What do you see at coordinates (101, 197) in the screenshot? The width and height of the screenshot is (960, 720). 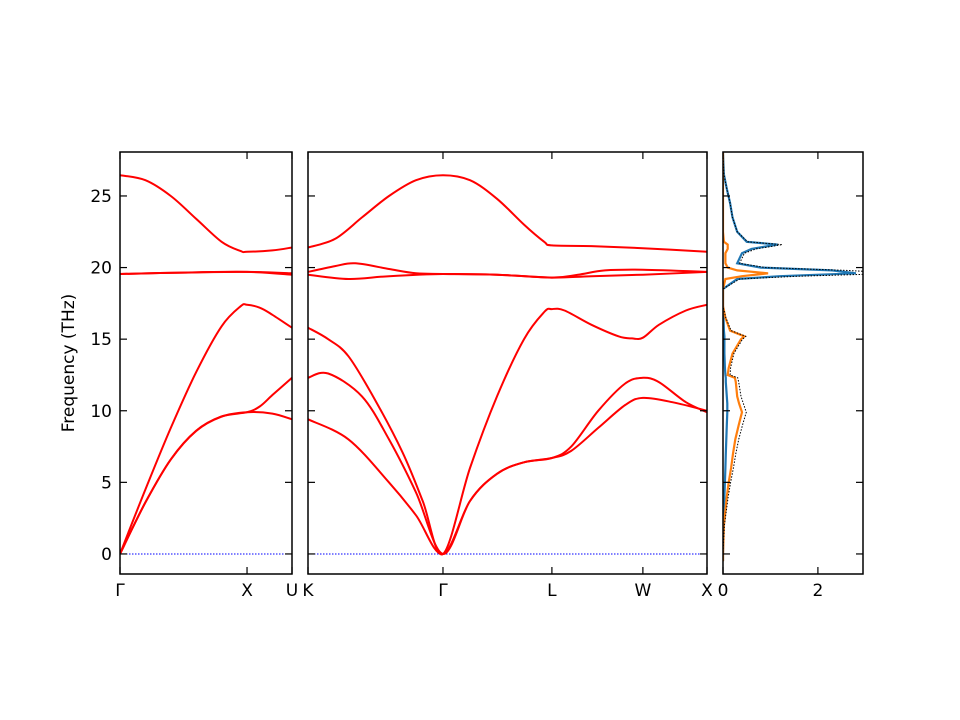 I see `y-tick-label: 25` at bounding box center [101, 197].